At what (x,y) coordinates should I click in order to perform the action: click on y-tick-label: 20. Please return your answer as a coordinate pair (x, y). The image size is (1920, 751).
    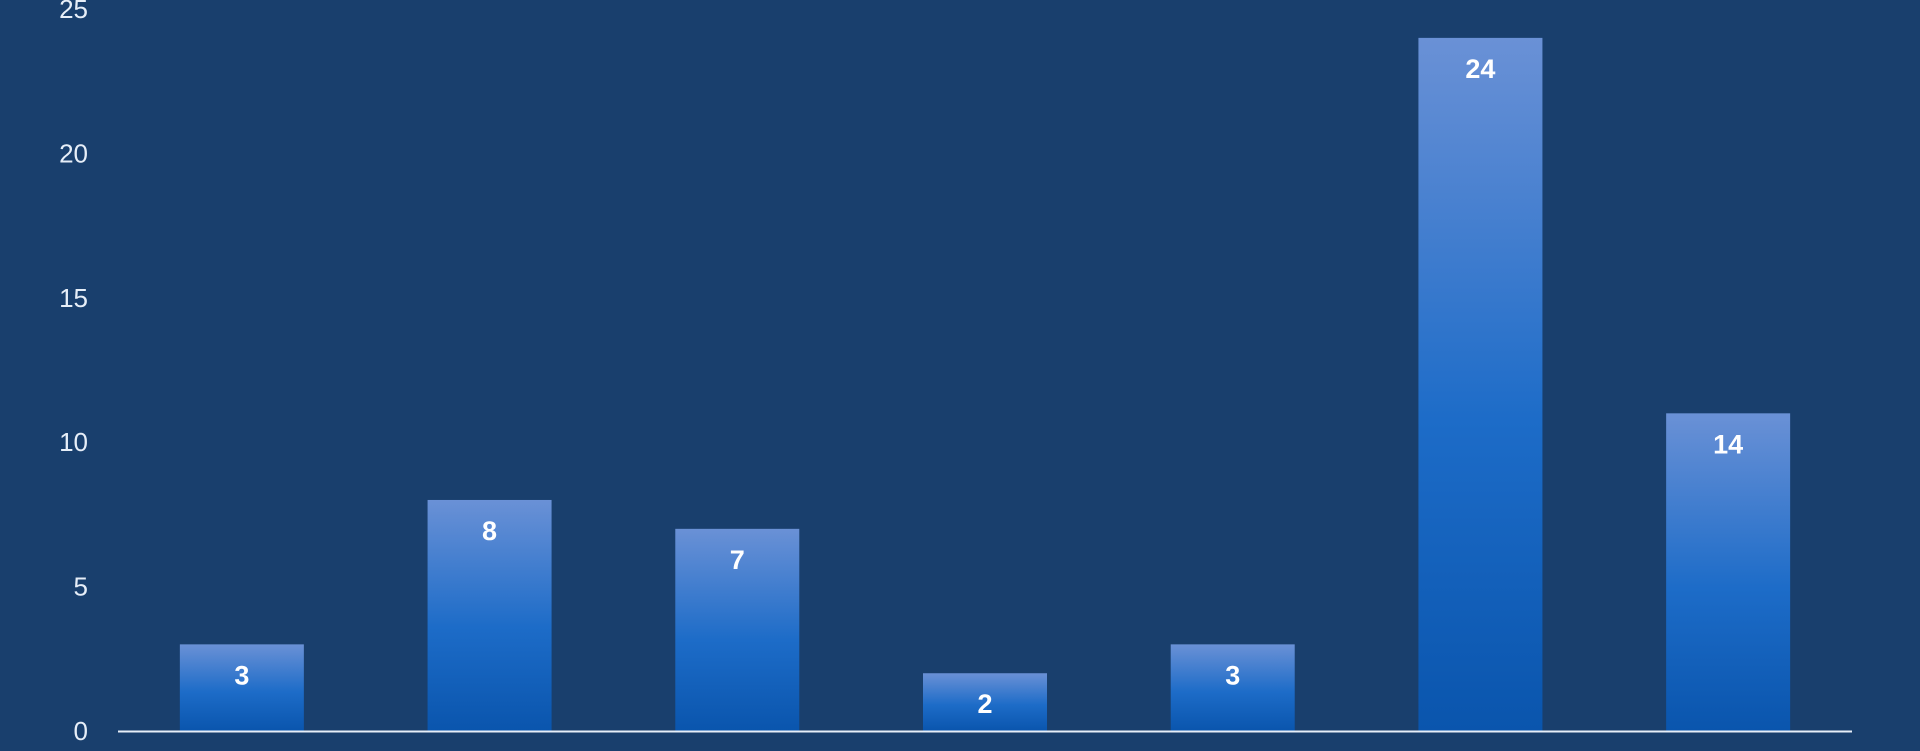
    Looking at the image, I should click on (73, 153).